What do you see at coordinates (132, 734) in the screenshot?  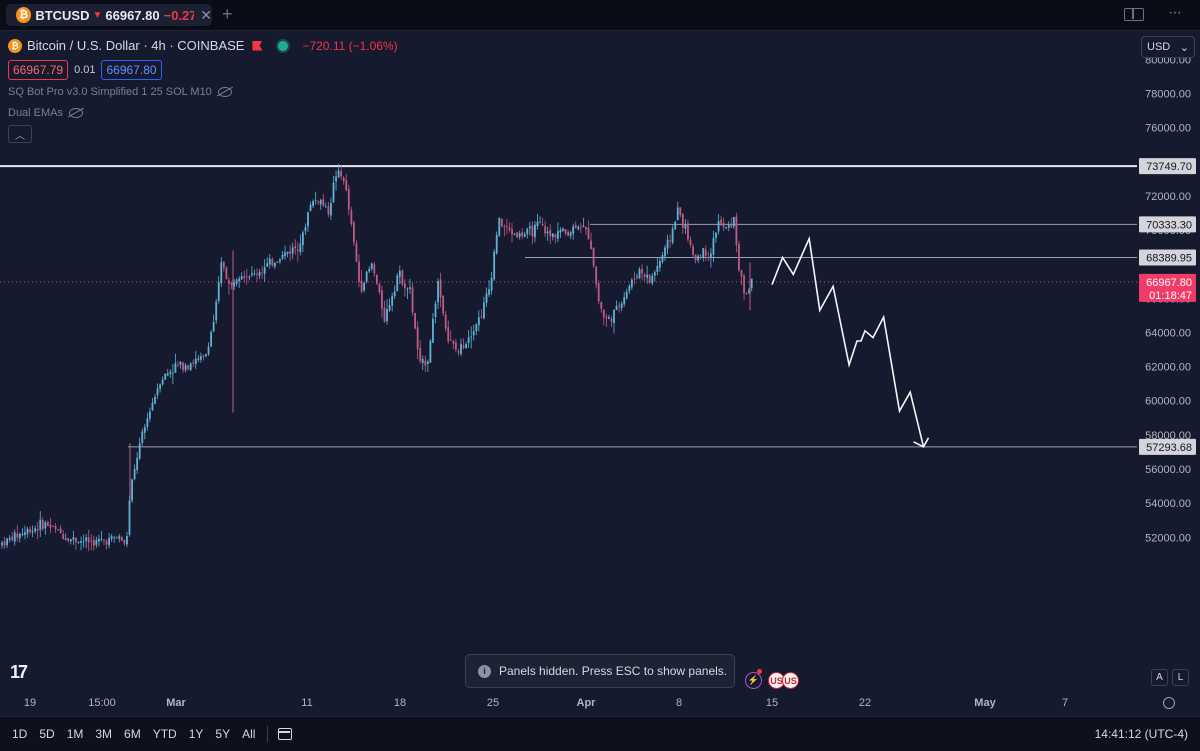 I see `range-6m: 6M` at bounding box center [132, 734].